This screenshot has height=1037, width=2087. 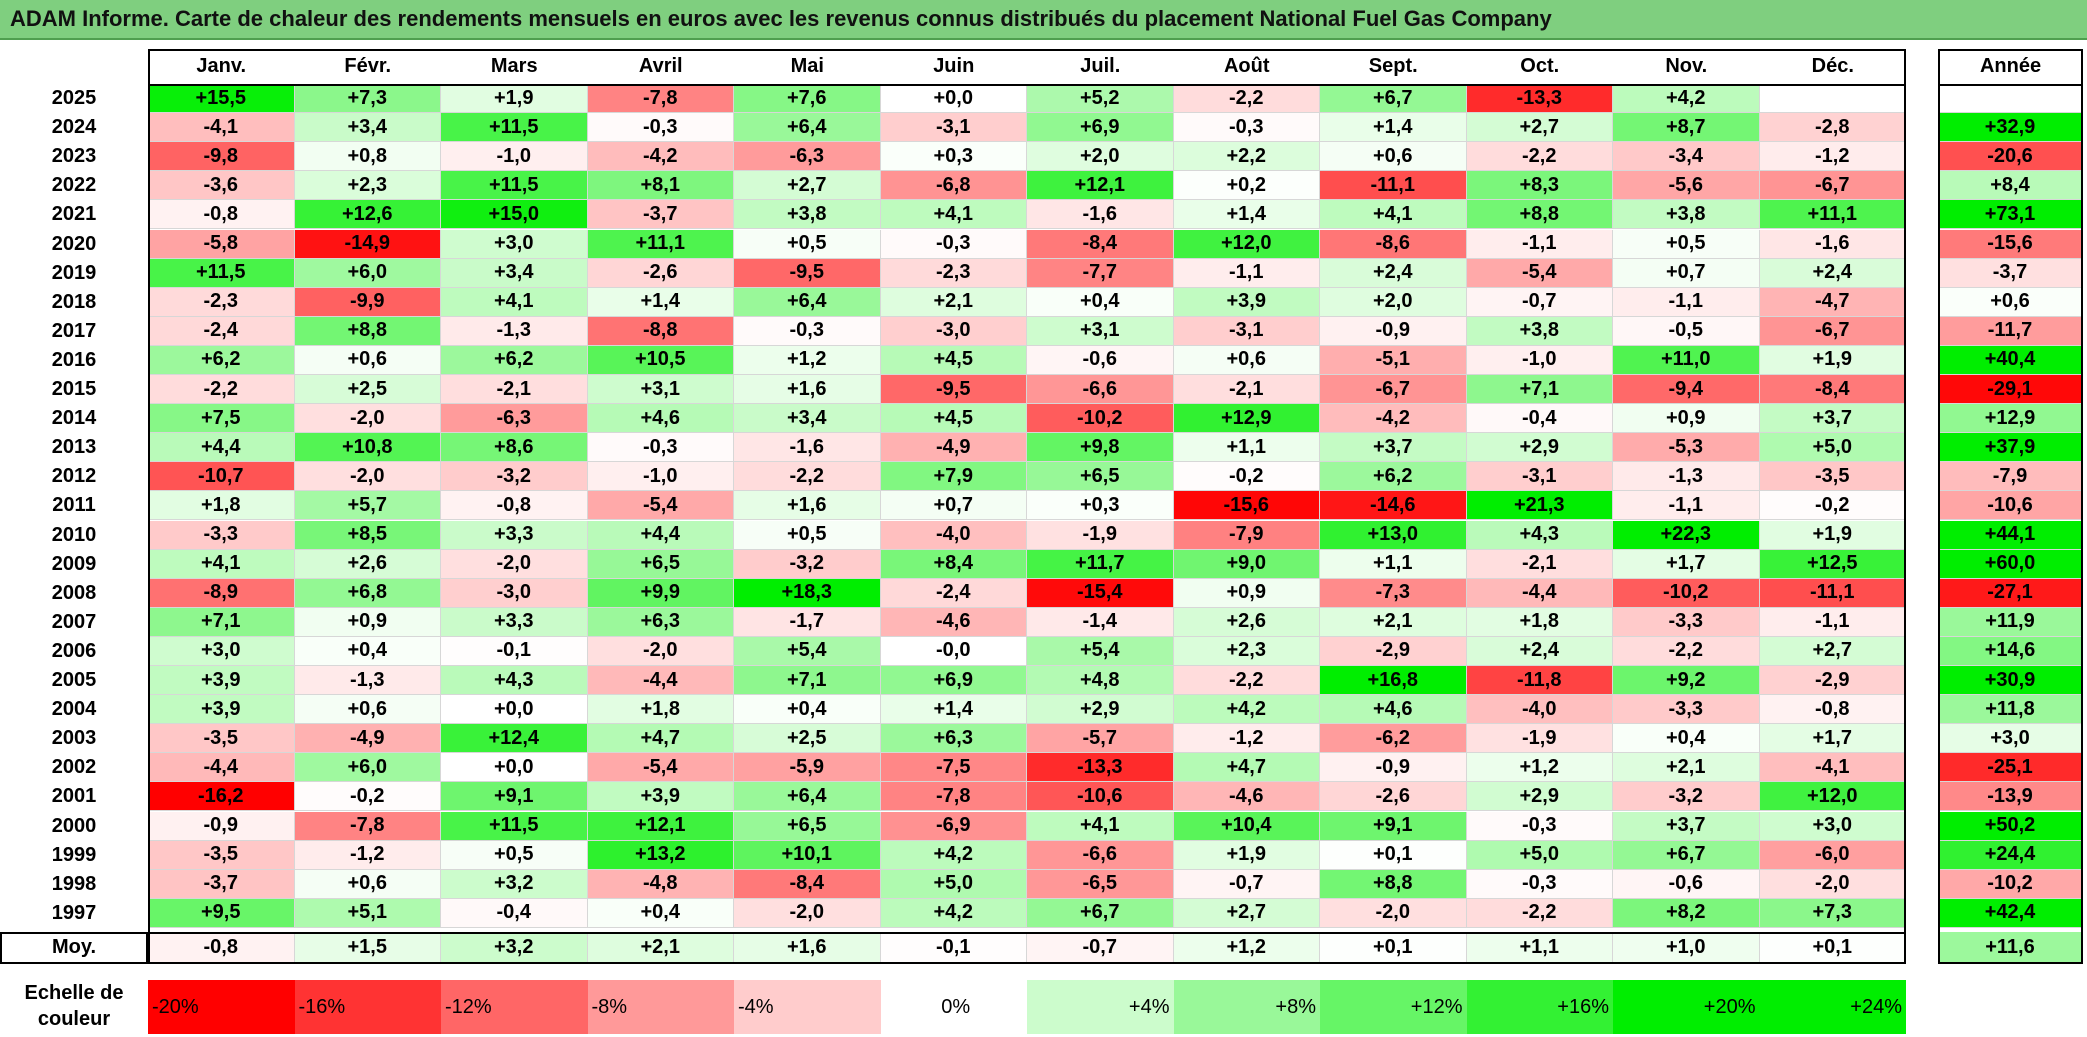 What do you see at coordinates (367, 302) in the screenshot?
I see `heatmap-cell: -9,9` at bounding box center [367, 302].